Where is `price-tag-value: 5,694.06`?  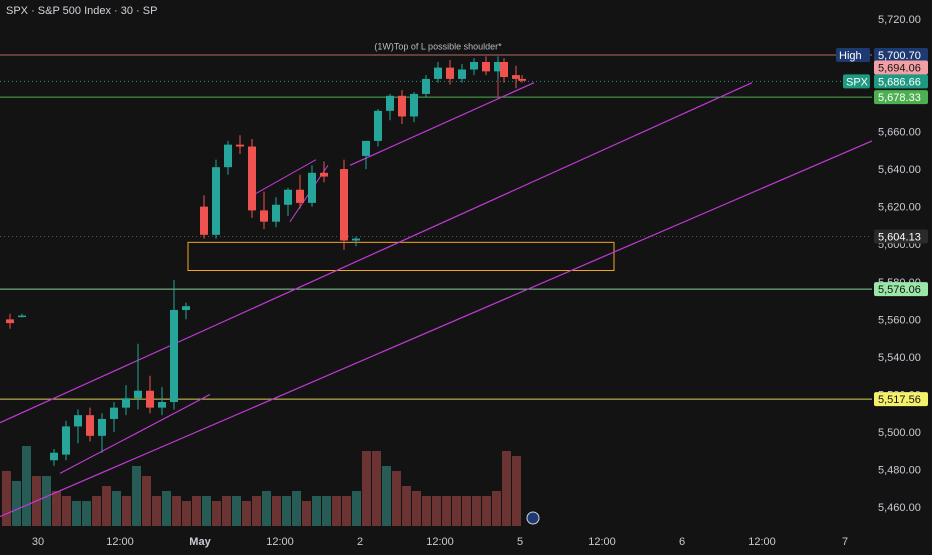
price-tag-value: 5,694.06 is located at coordinates (899, 69).